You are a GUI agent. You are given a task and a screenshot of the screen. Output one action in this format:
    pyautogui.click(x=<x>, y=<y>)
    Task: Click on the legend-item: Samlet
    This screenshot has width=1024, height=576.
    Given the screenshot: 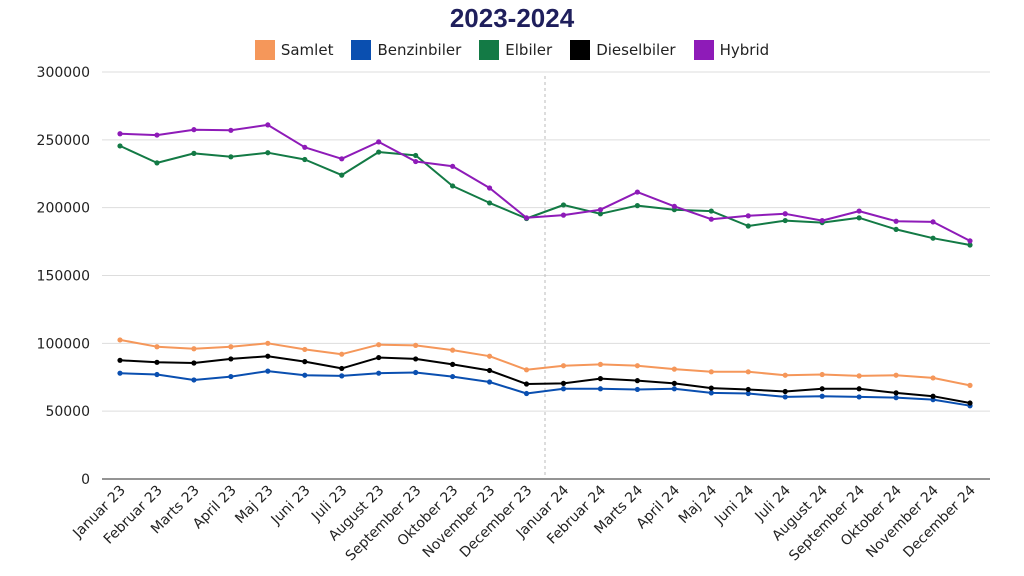 What is the action you would take?
    pyautogui.click(x=294, y=50)
    